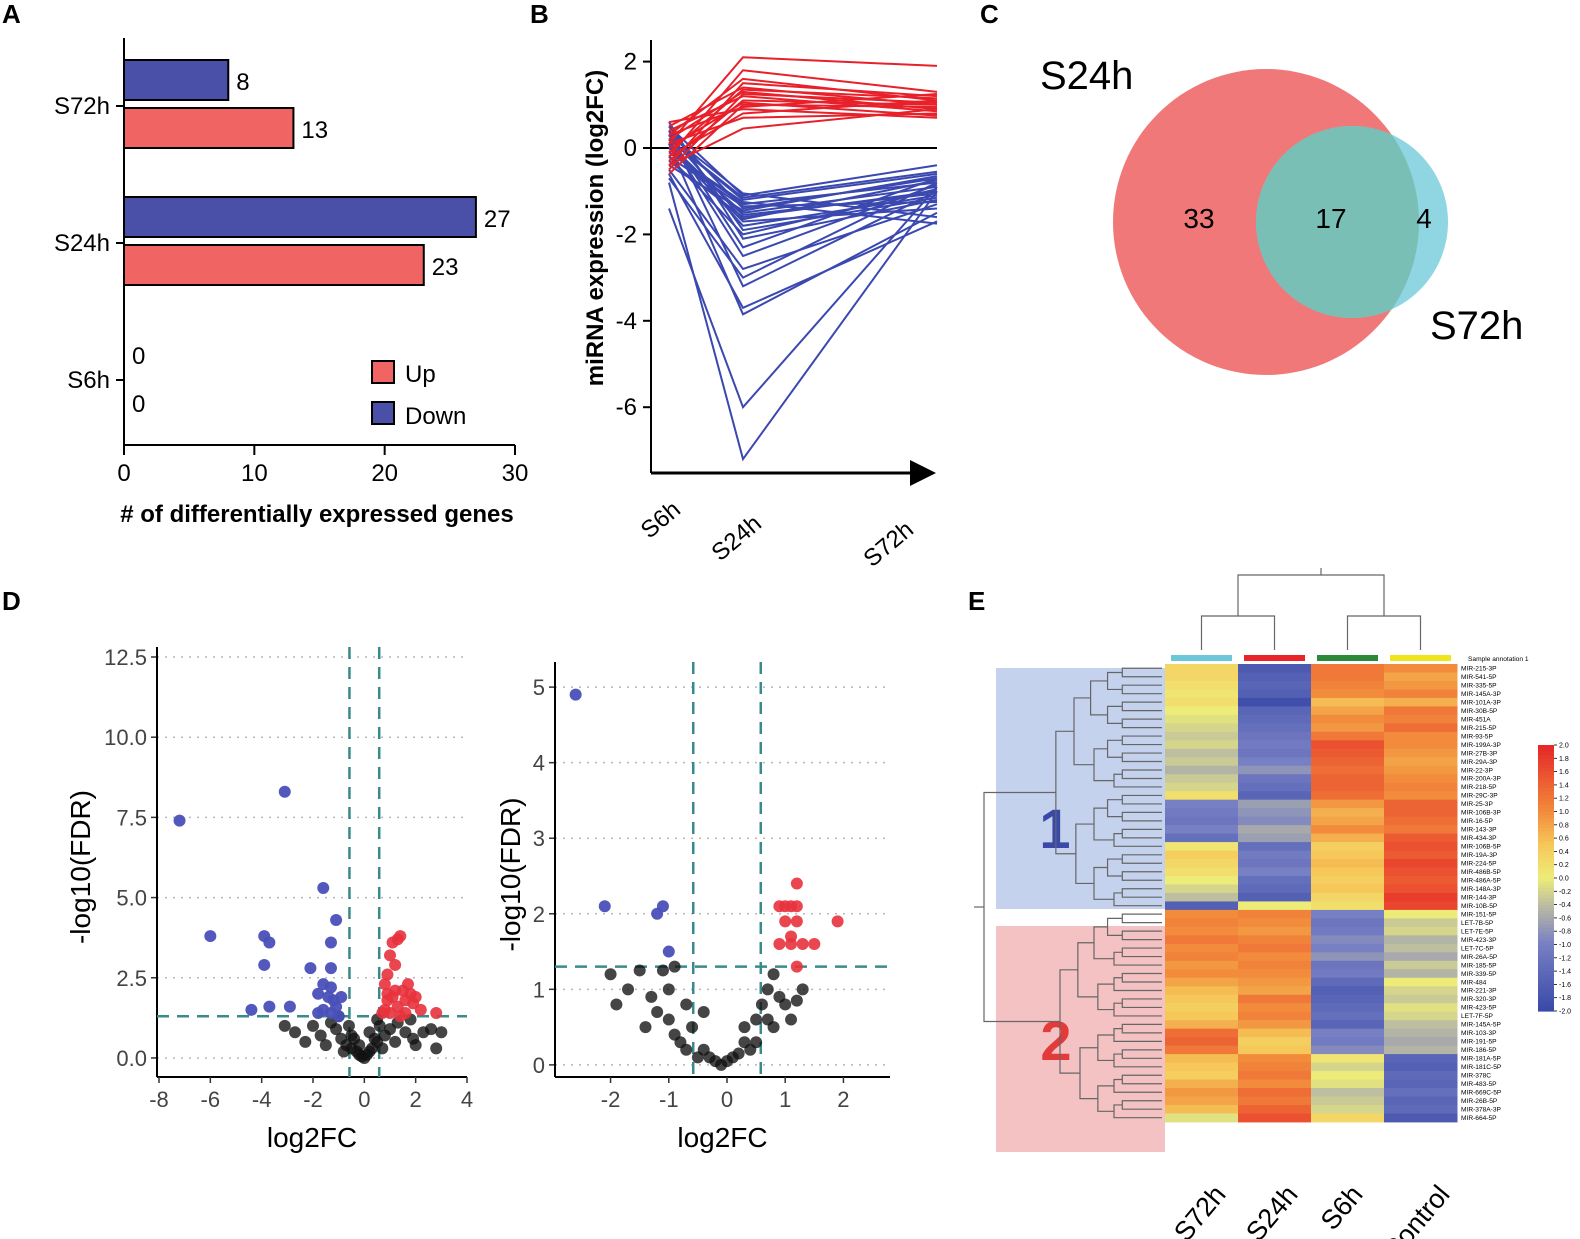  Describe the element at coordinates (1479, 999) in the screenshot. I see `row-label: MIR-320-3P` at that location.